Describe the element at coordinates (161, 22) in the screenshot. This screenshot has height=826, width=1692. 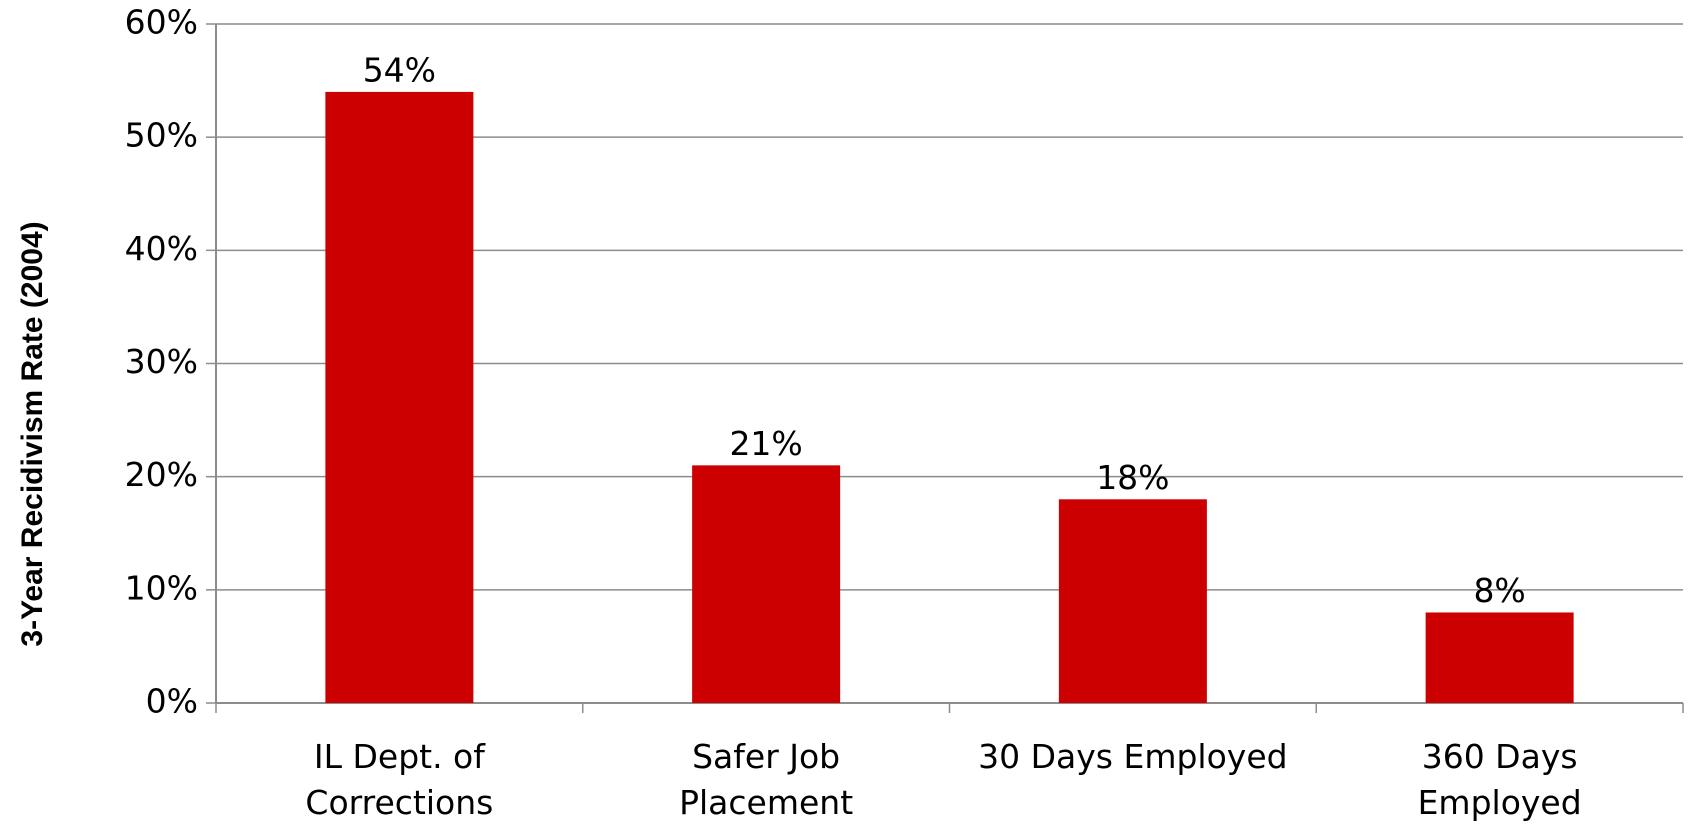
I see `y-tick-label: 60%` at that location.